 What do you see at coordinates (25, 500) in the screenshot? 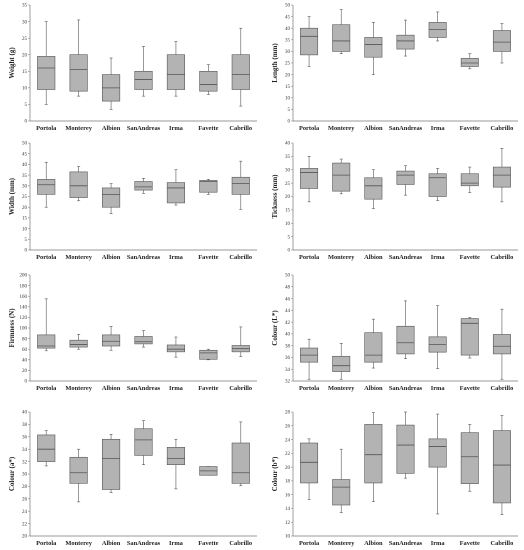
I see `y-tick-label: 26` at bounding box center [25, 500].